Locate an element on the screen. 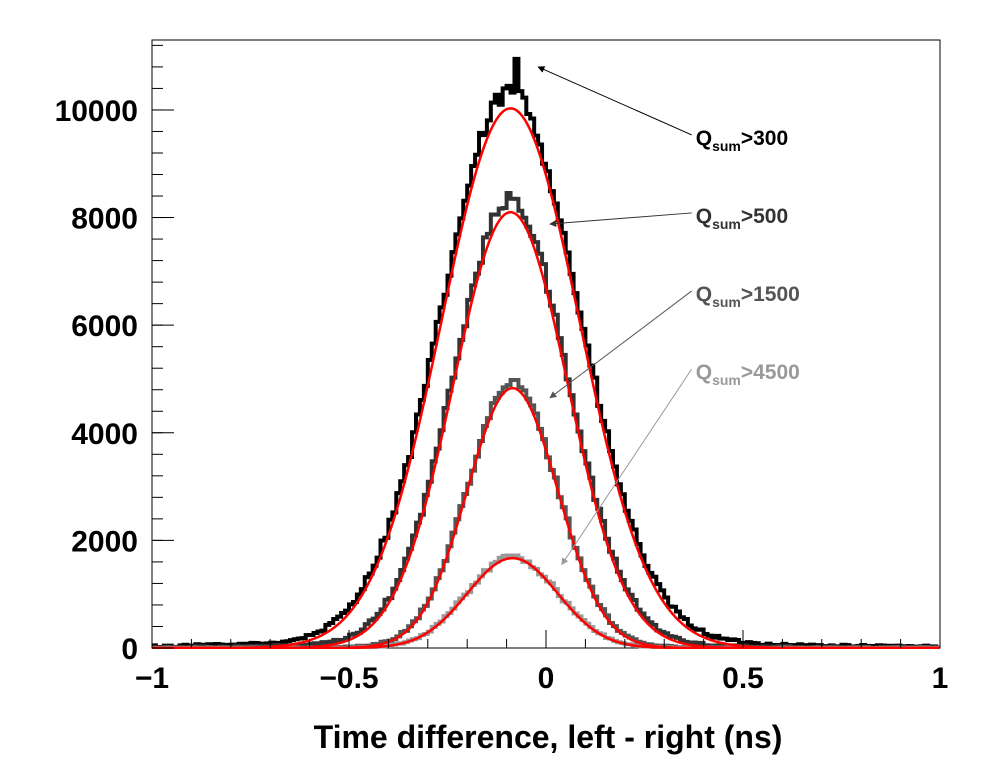 This screenshot has width=988, height=759. y-tick-label: 6000 is located at coordinates (104, 326).